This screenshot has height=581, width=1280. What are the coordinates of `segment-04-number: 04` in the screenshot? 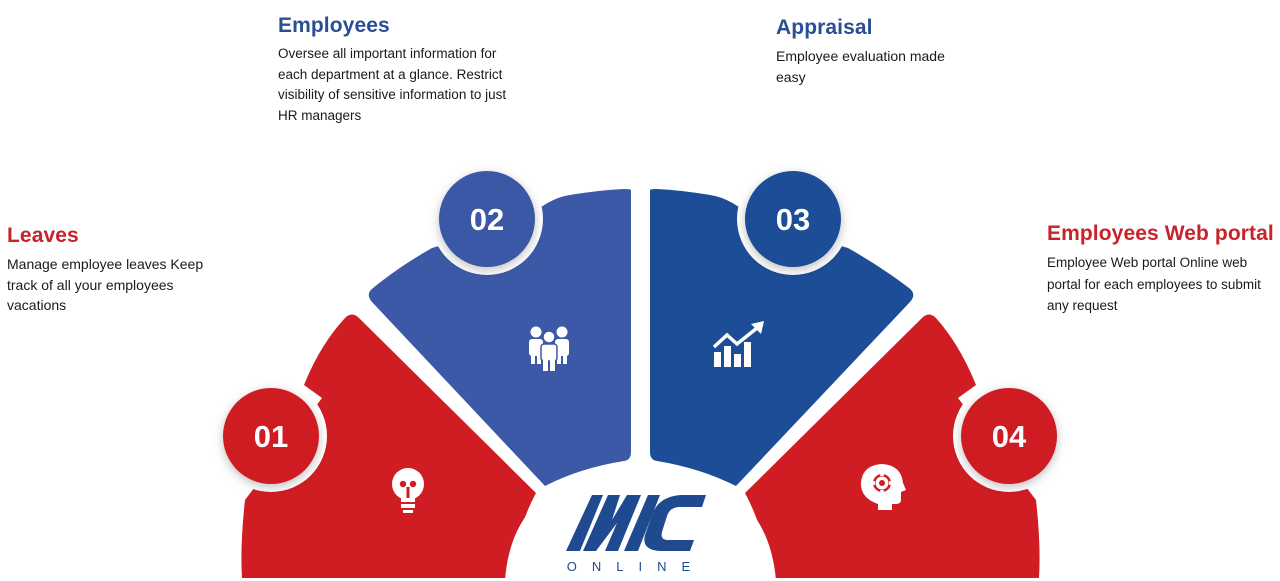 It's located at (1009, 436).